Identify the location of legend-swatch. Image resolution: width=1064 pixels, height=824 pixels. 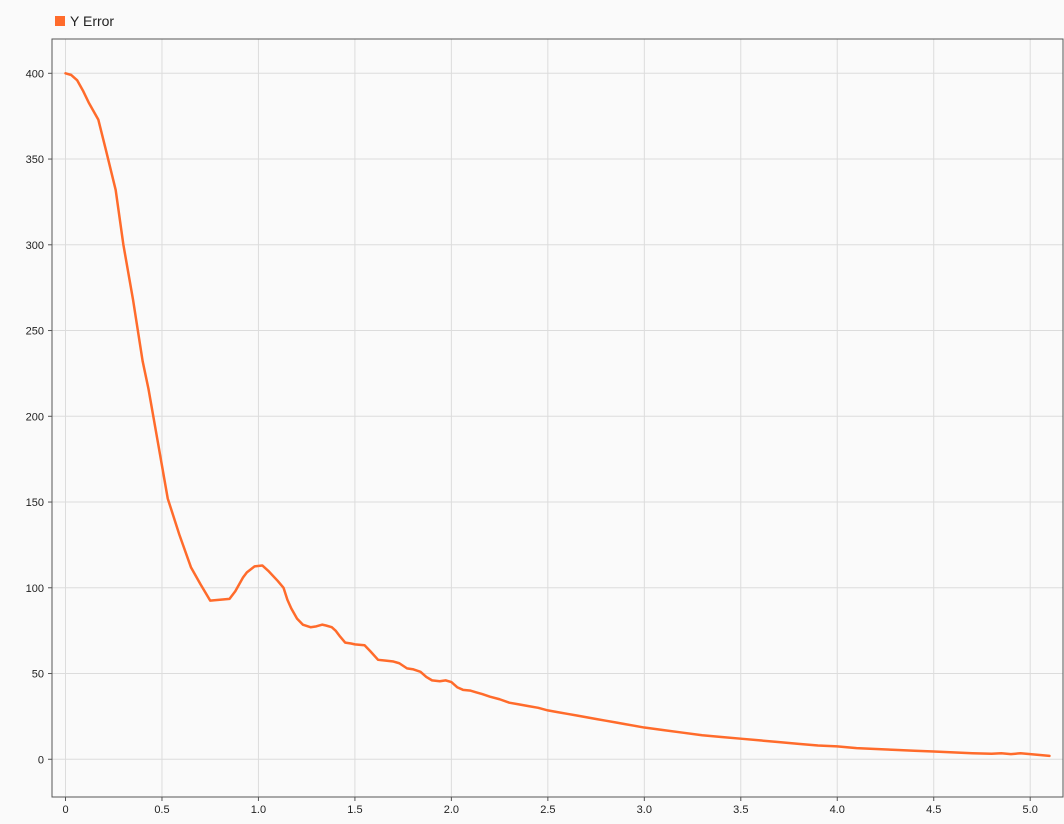
(60, 21).